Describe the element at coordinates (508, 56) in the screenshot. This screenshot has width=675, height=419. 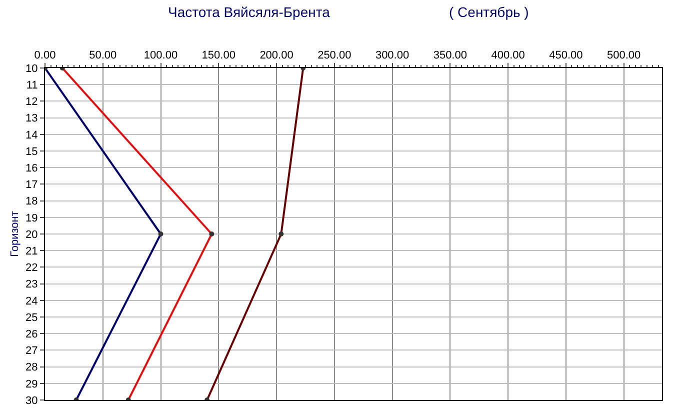
I see `x-tick-label: 400.00` at that location.